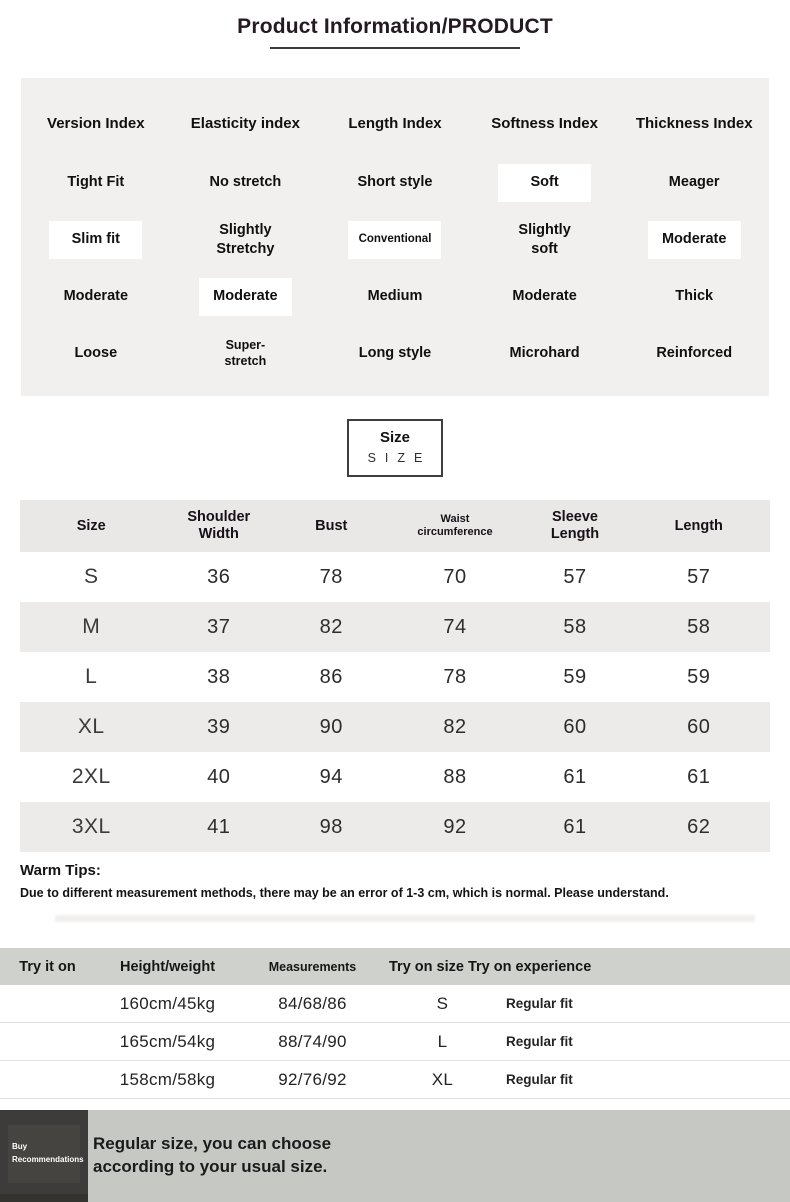  I want to click on index-column-title: Softness Index, so click(544, 123).